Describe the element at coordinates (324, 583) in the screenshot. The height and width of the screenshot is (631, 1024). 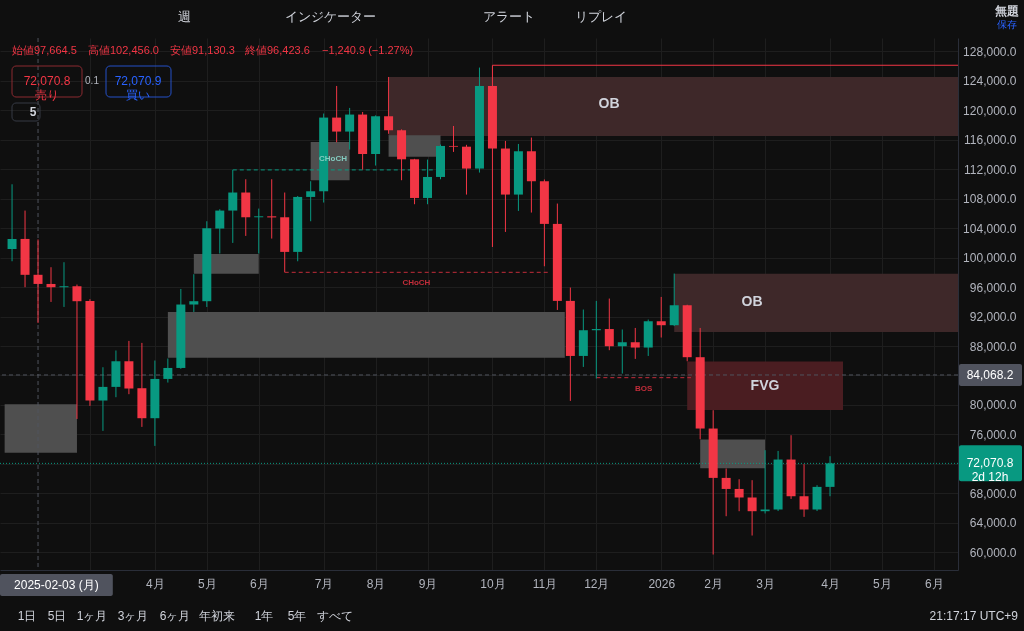
I see `x-tick-label: 7月` at that location.